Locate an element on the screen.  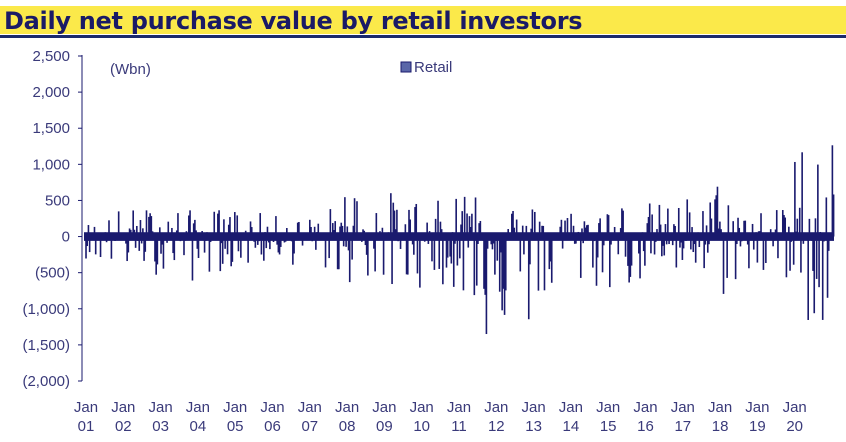
x-tick-year: 20 is located at coordinates (794, 426).